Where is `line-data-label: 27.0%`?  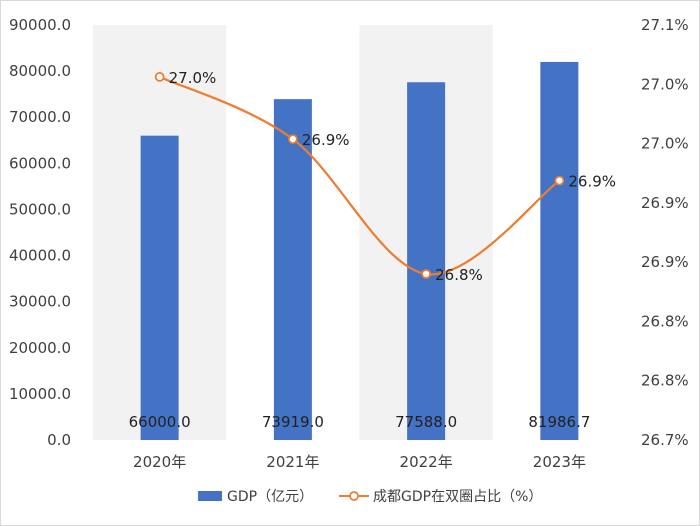
line-data-label: 27.0% is located at coordinates (193, 78).